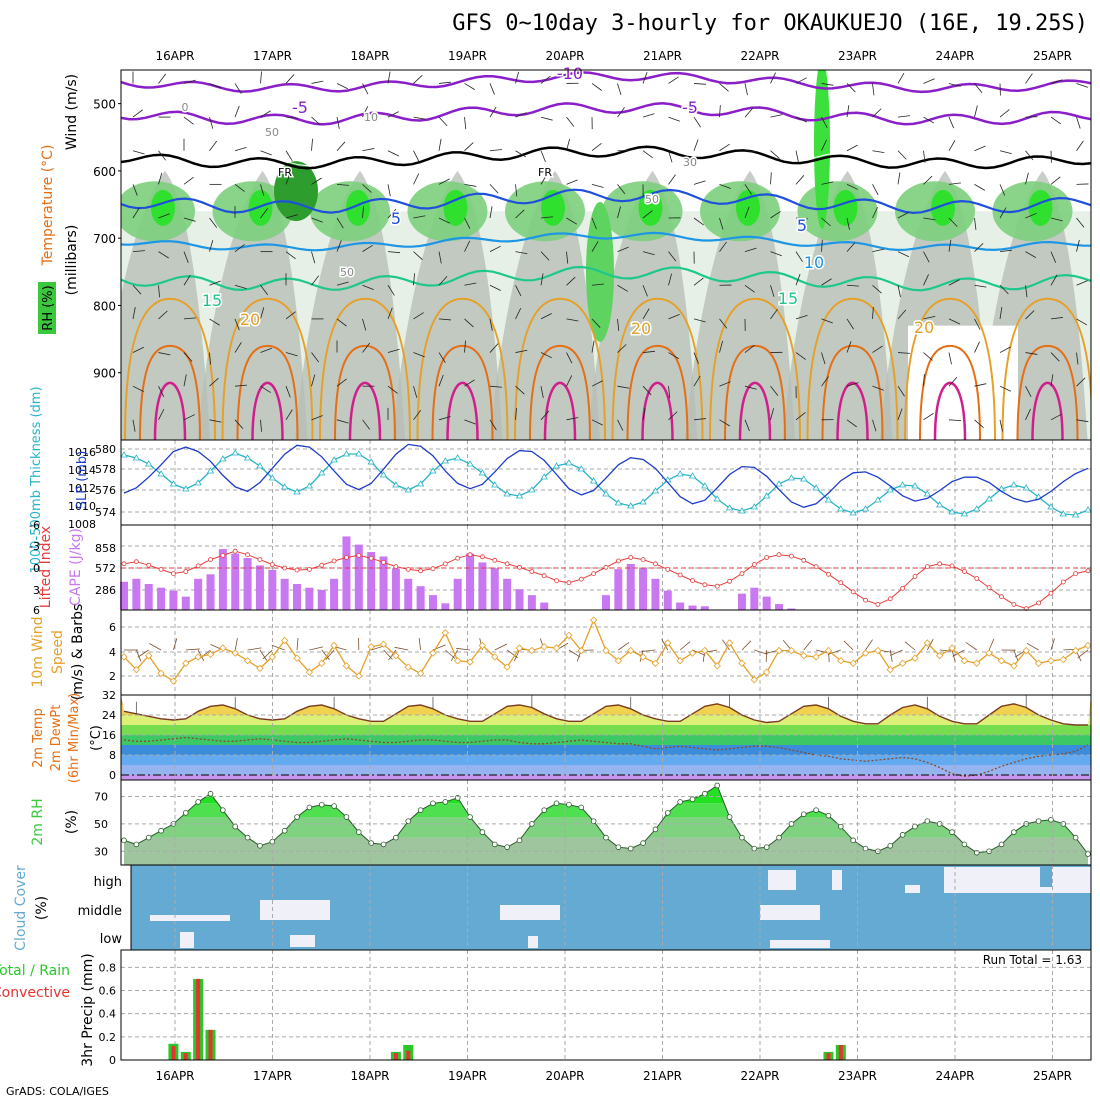 The image size is (1100, 1104). I want to click on contour-label: FR, so click(545, 172).